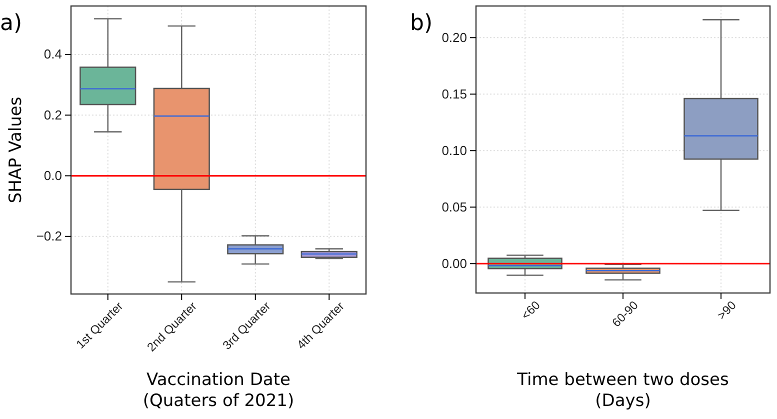 The width and height of the screenshot is (777, 419). What do you see at coordinates (421, 23) in the screenshot?
I see `chart-title: b)` at bounding box center [421, 23].